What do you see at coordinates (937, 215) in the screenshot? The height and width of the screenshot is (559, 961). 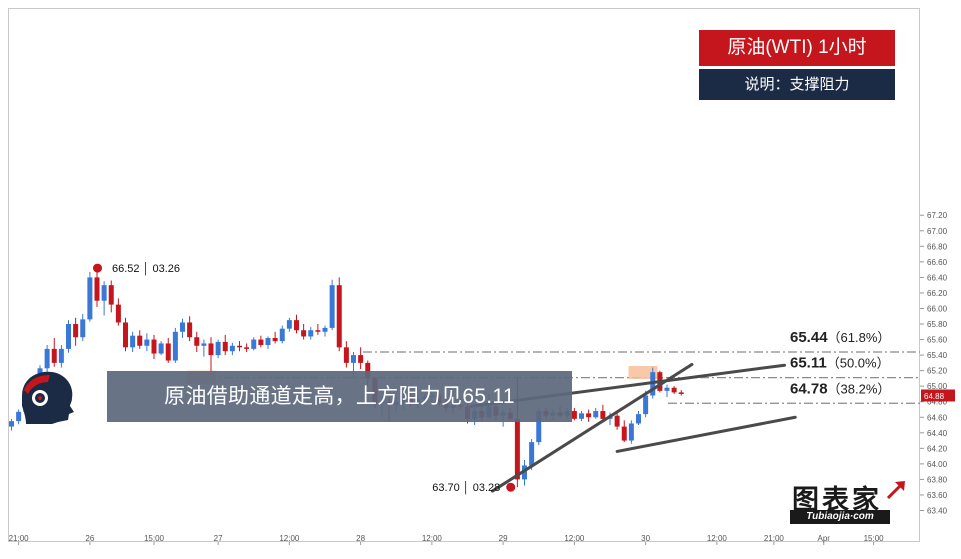 I see `y-tick-label: 67.20` at bounding box center [937, 215].